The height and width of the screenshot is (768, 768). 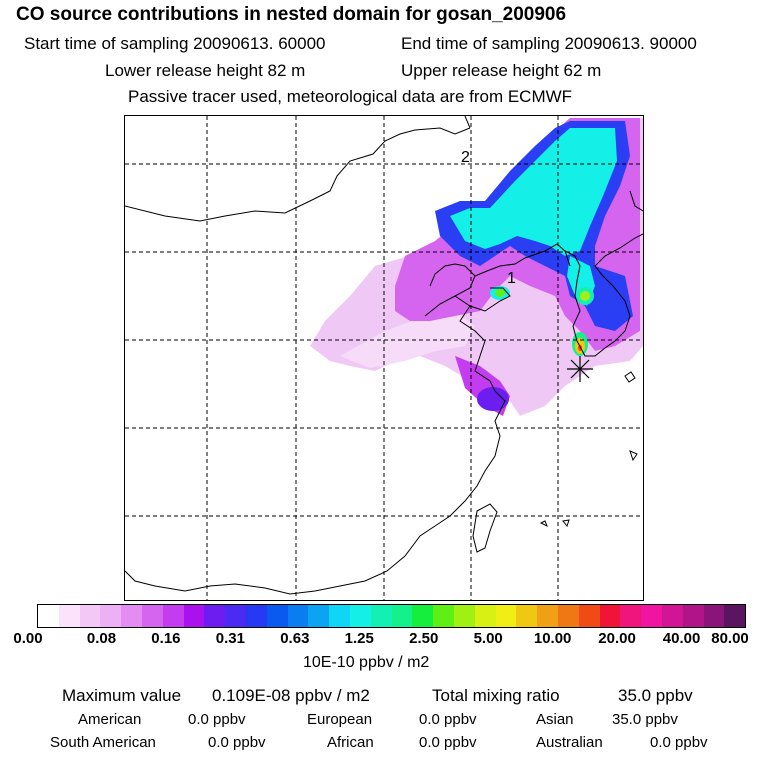 What do you see at coordinates (465, 157) in the screenshot?
I see `grid-label-2: 2` at bounding box center [465, 157].